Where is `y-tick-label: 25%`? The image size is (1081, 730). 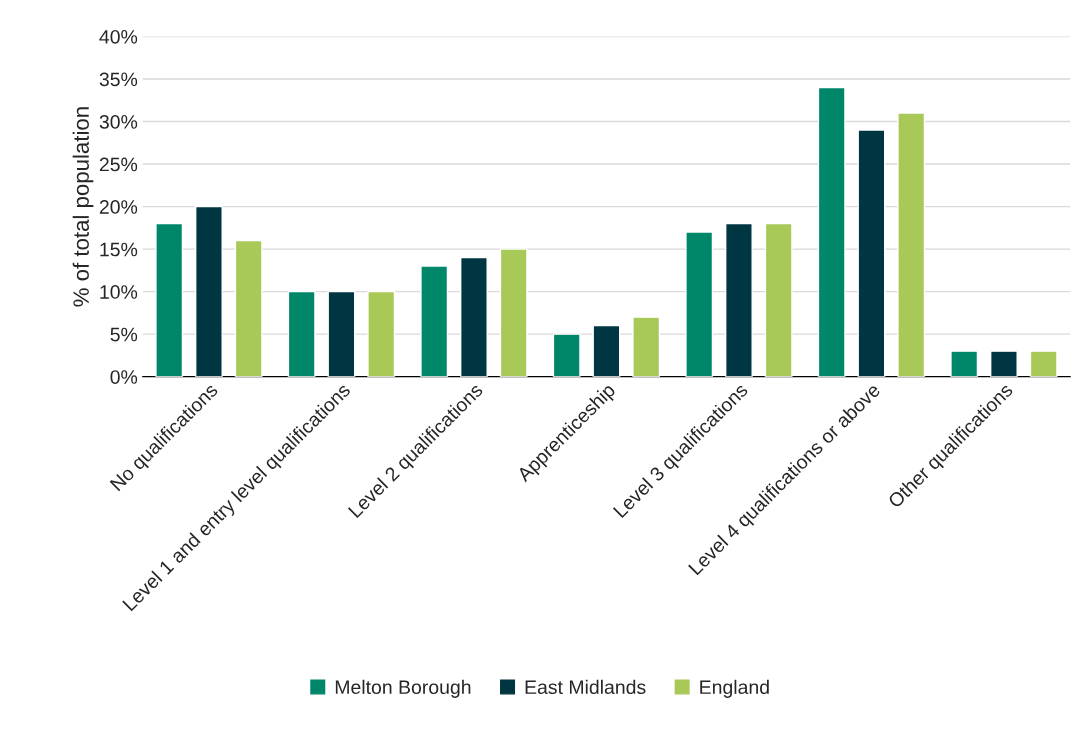 y-tick-label: 25% is located at coordinates (118, 164).